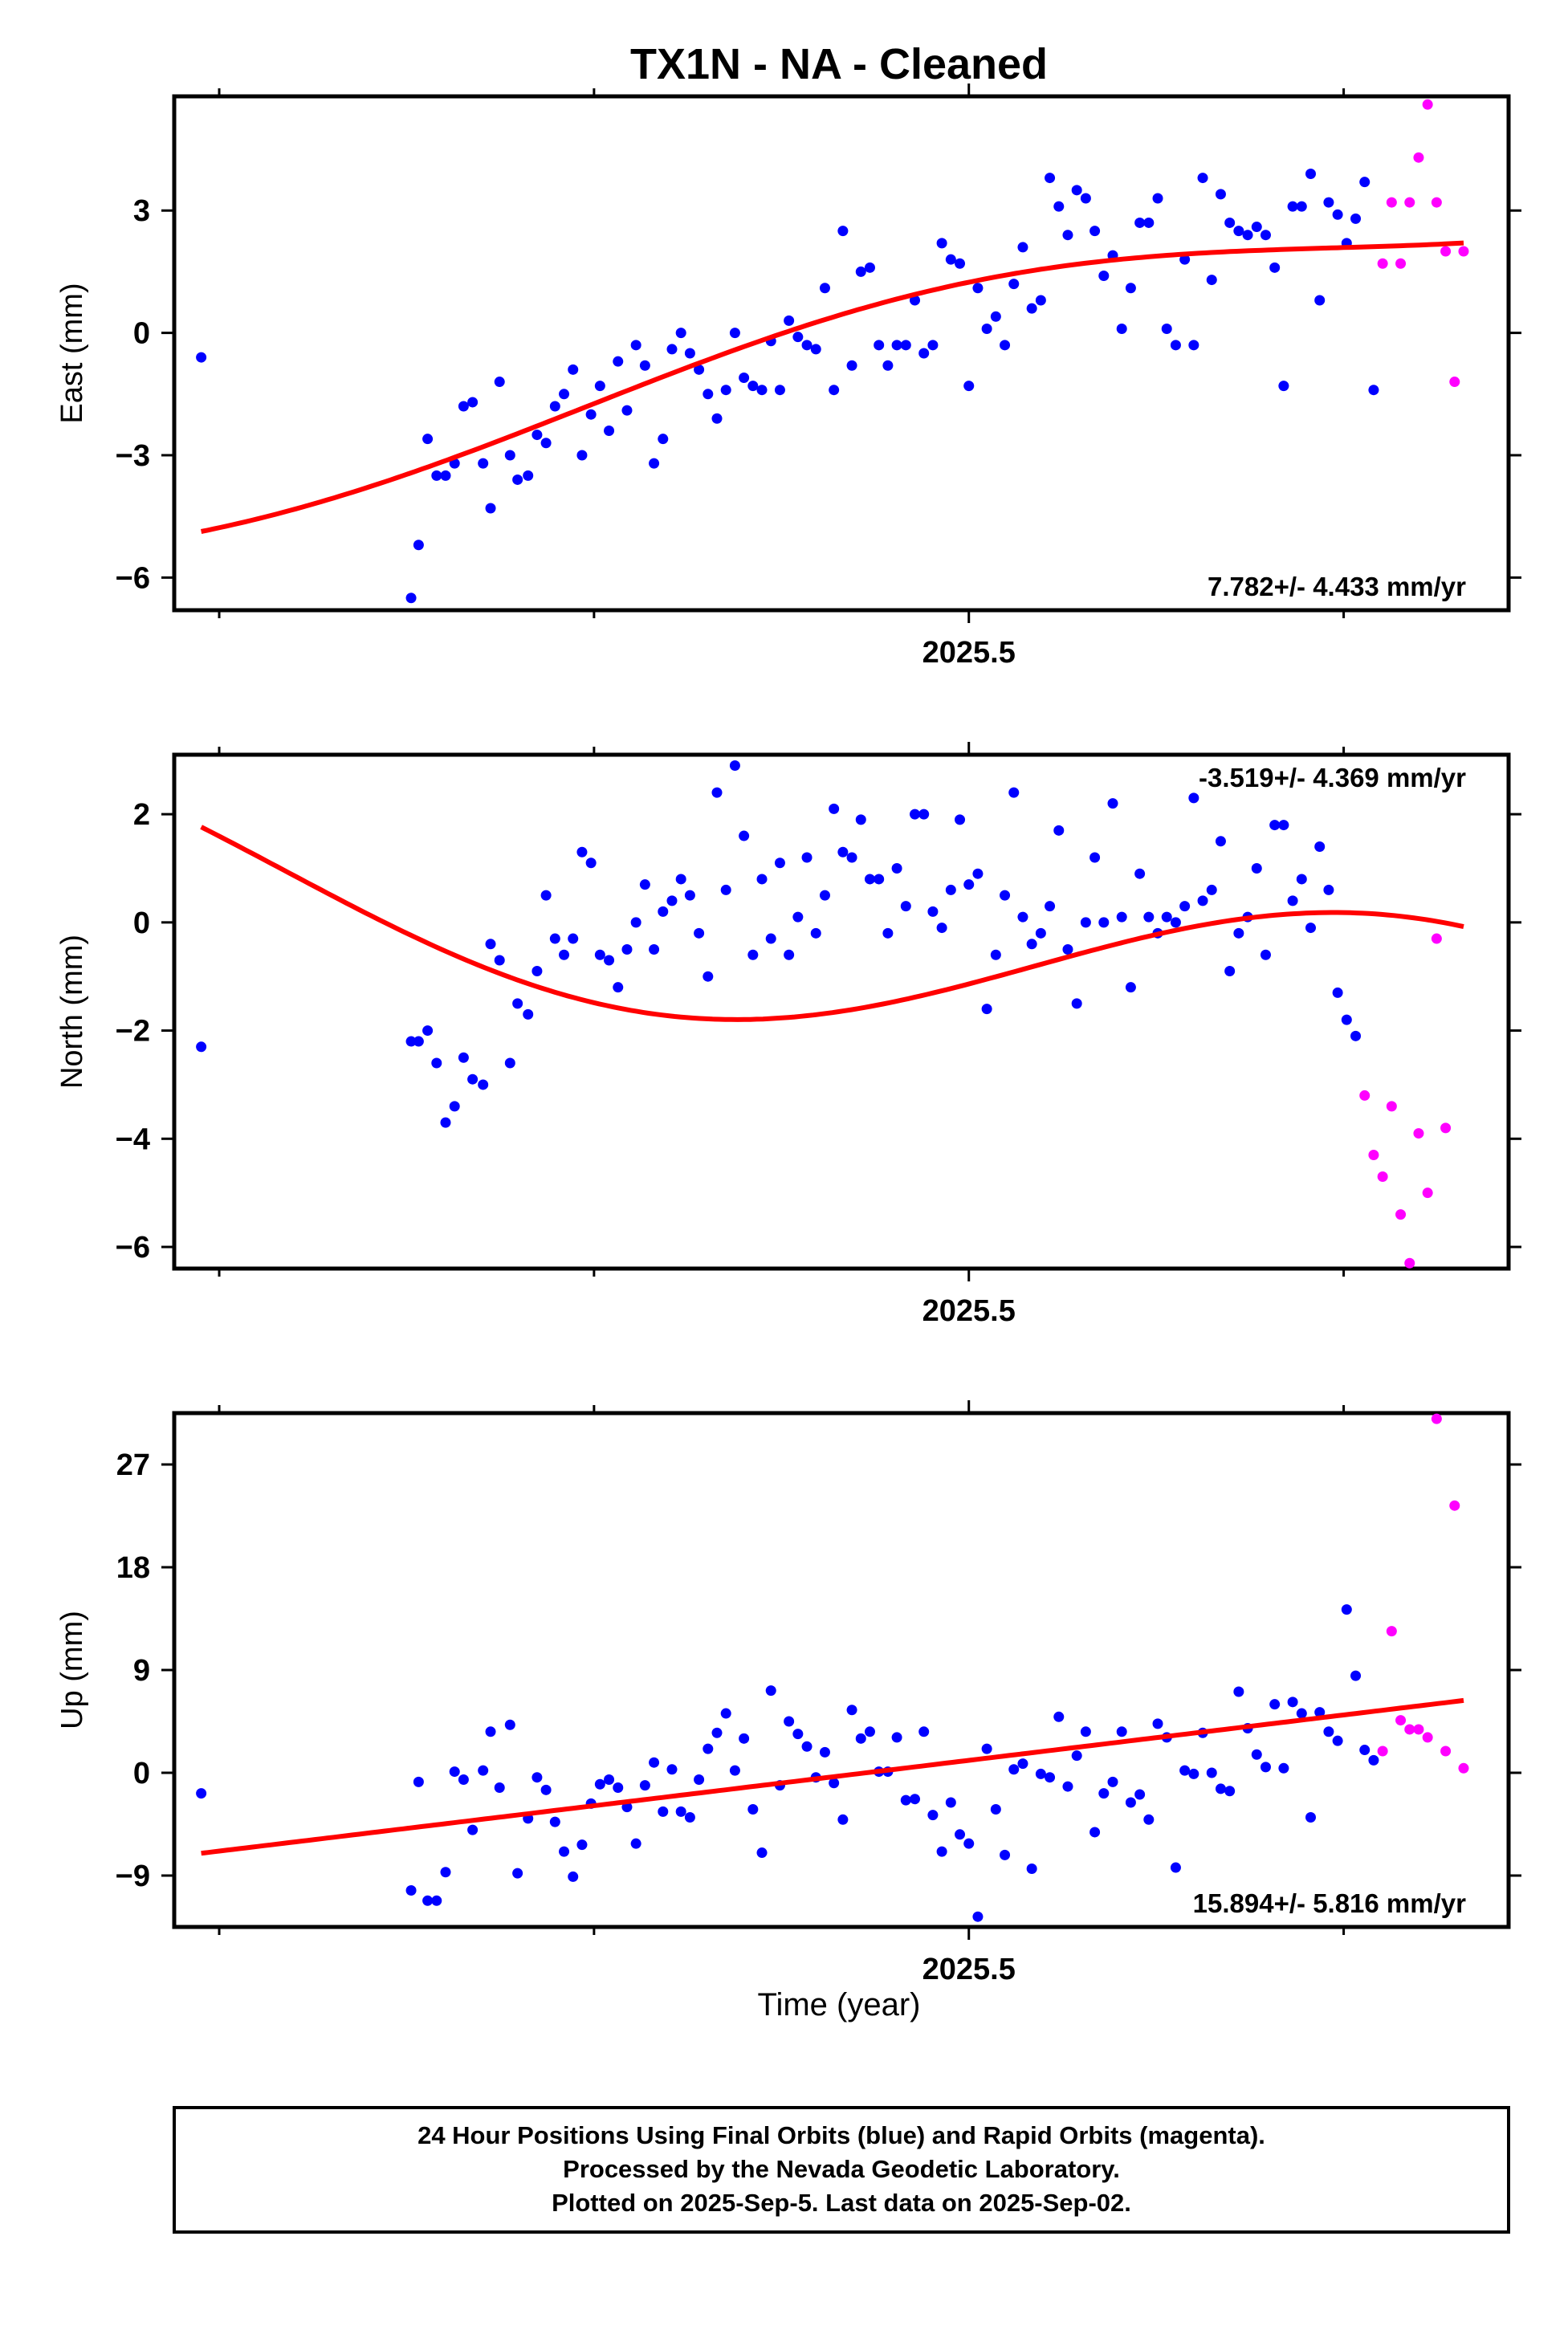 Image resolution: width=1568 pixels, height=2330 pixels. I want to click on x-axis-label: Time (year), so click(839, 2004).